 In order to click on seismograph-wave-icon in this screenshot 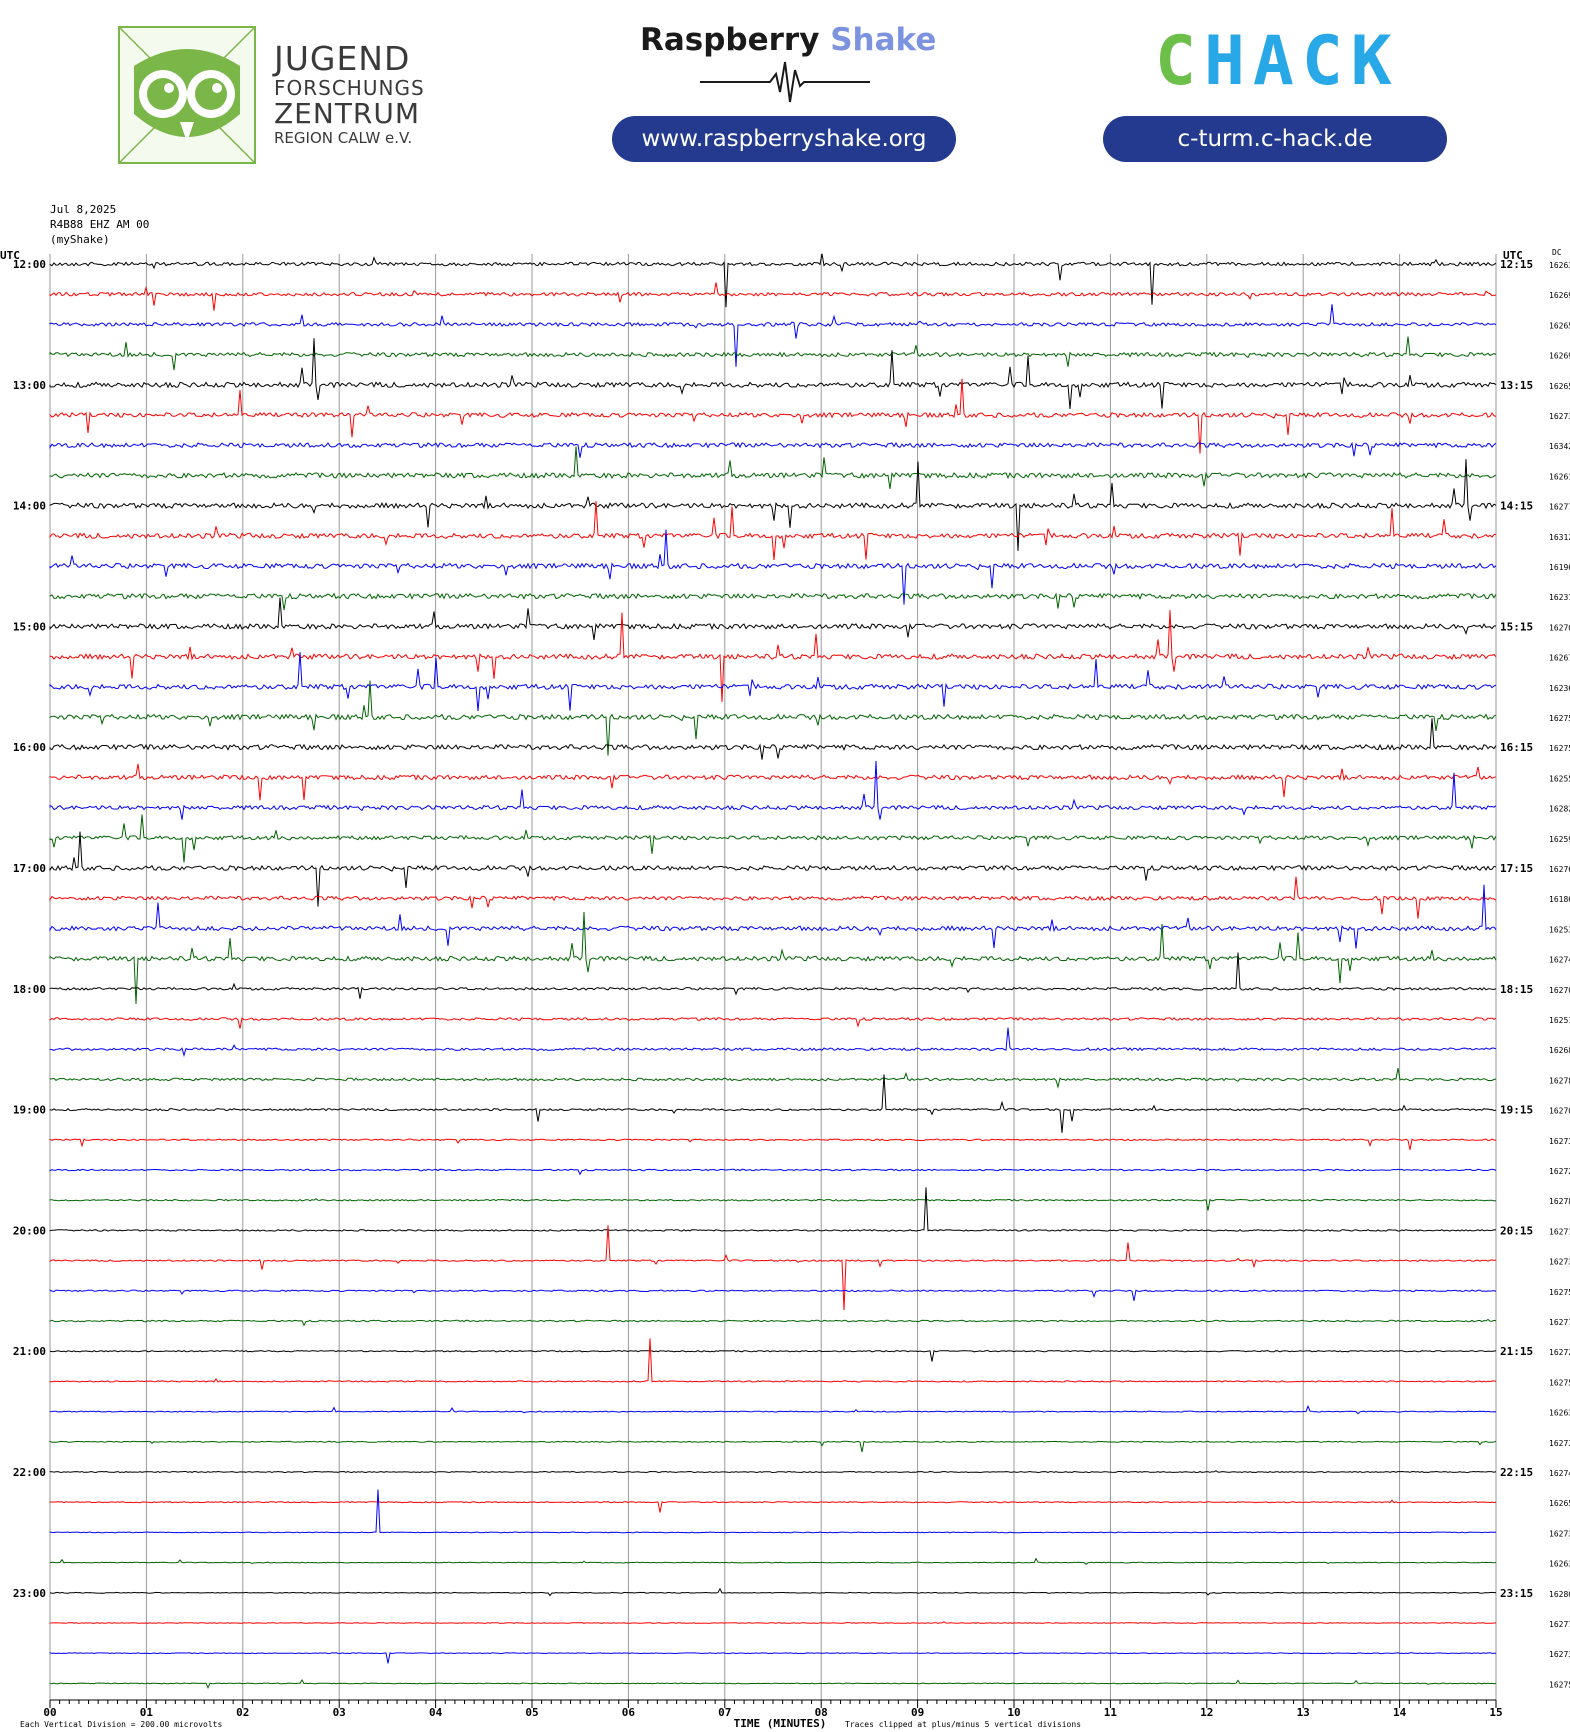, I will do `click(785, 82)`.